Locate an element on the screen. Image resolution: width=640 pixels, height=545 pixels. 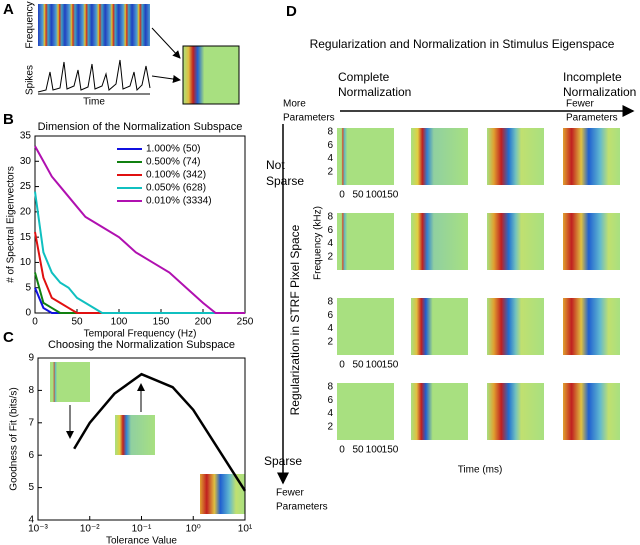
y-axis-label: Goodness of Fit (bits/s) is located at coordinates (14, 438).